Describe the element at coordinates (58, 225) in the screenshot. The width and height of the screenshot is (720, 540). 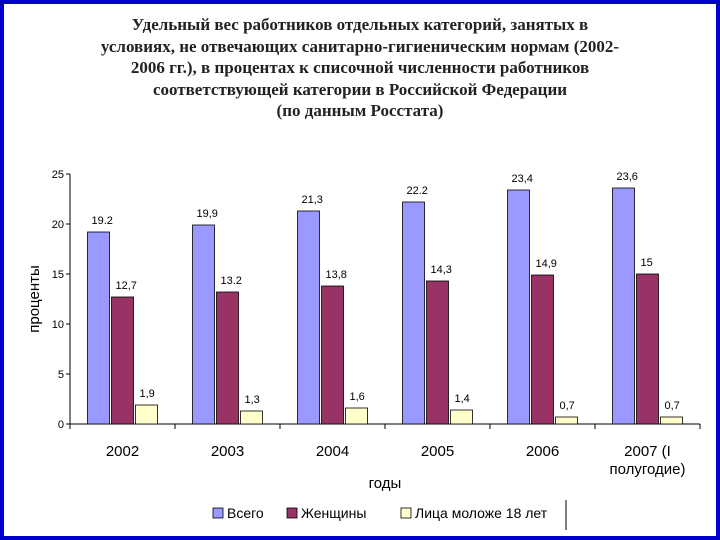
I see `y-tick-label: 20` at that location.